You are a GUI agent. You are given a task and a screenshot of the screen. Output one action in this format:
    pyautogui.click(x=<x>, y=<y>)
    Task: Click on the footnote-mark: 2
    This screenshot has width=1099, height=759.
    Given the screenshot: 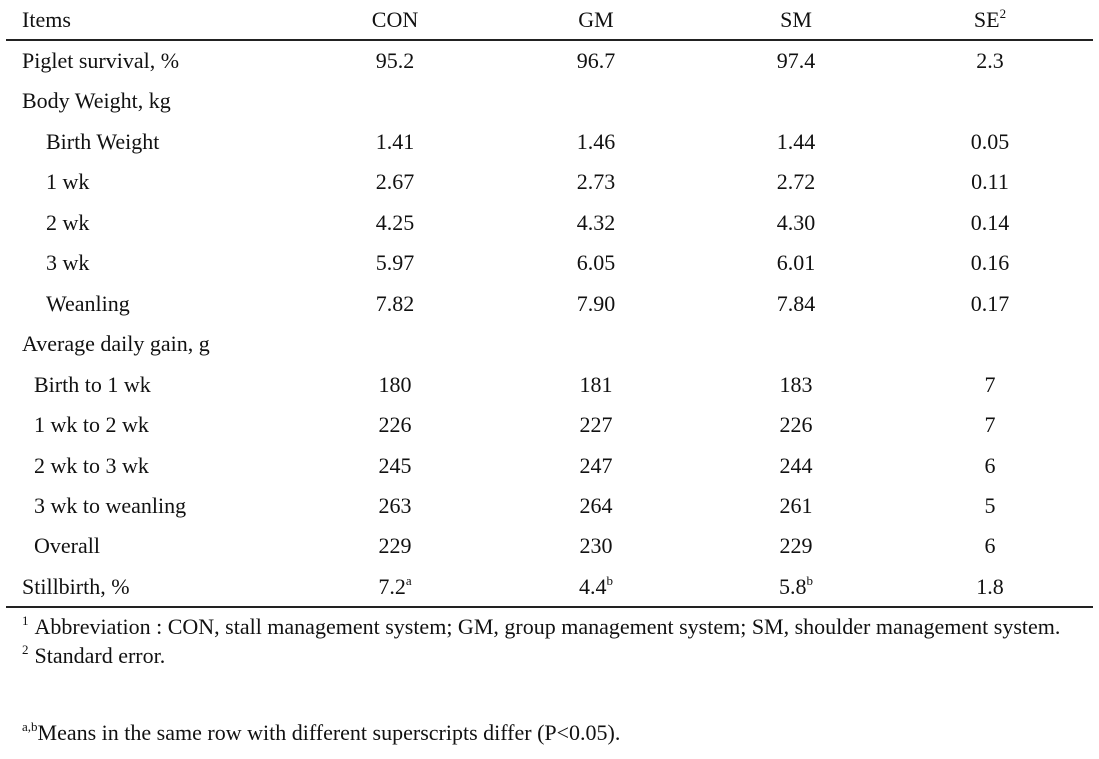 What is the action you would take?
    pyautogui.click(x=25, y=649)
    